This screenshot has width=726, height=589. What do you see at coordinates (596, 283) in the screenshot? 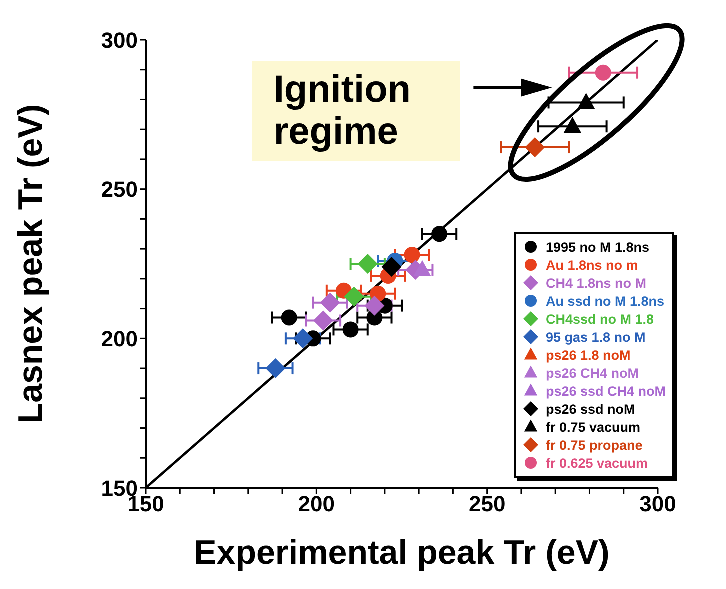
I see `legend-label: CH4 1.8ns no M` at bounding box center [596, 283].